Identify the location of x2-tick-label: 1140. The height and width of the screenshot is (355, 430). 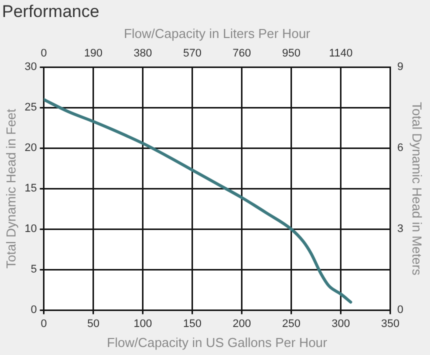
(340, 54).